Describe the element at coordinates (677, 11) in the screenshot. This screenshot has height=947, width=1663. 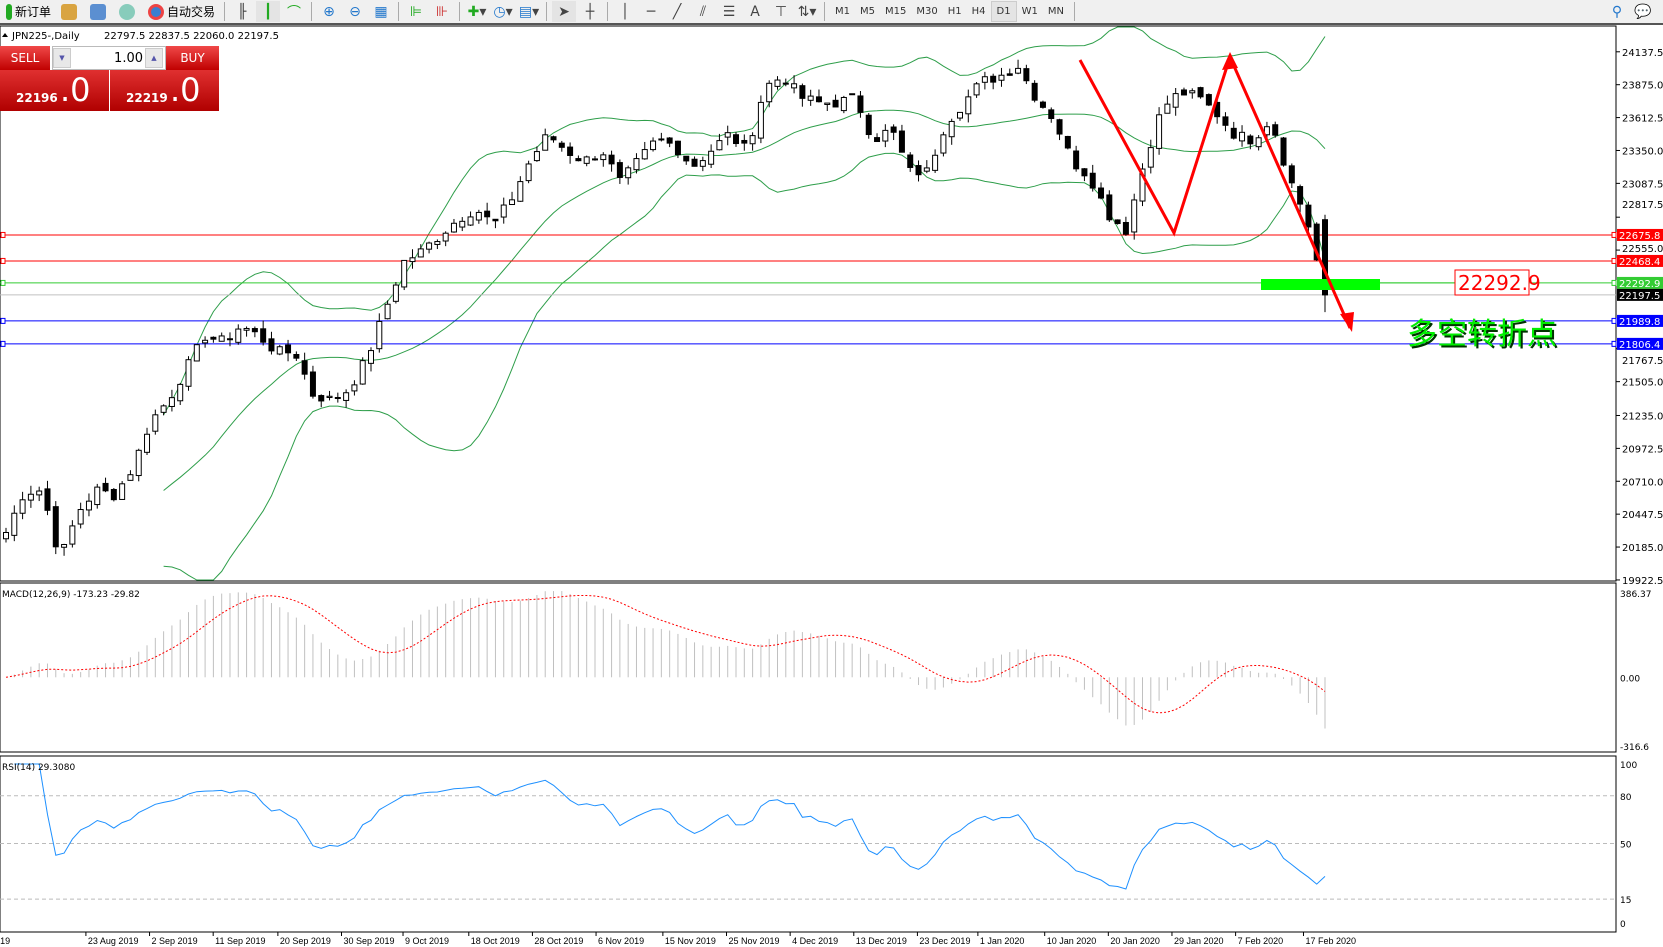
I see `trendline-button: ╱` at that location.